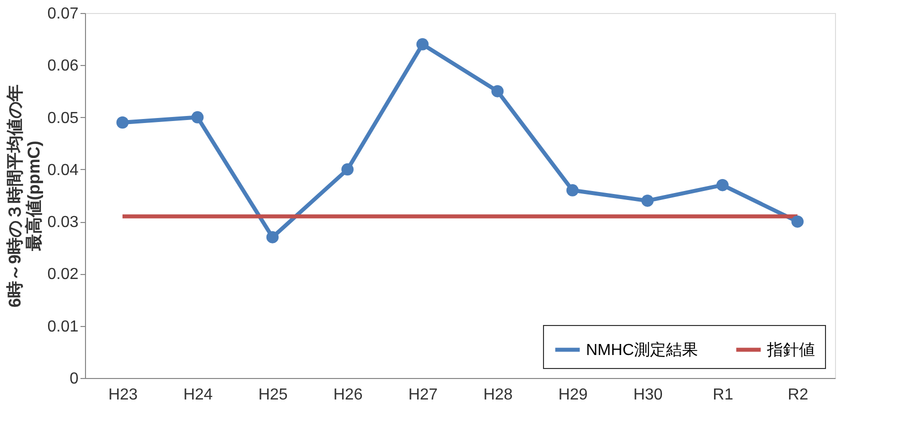 This screenshot has height=428, width=909. Describe the element at coordinates (648, 395) in the screenshot. I see `x-tick-label: H30` at that location.